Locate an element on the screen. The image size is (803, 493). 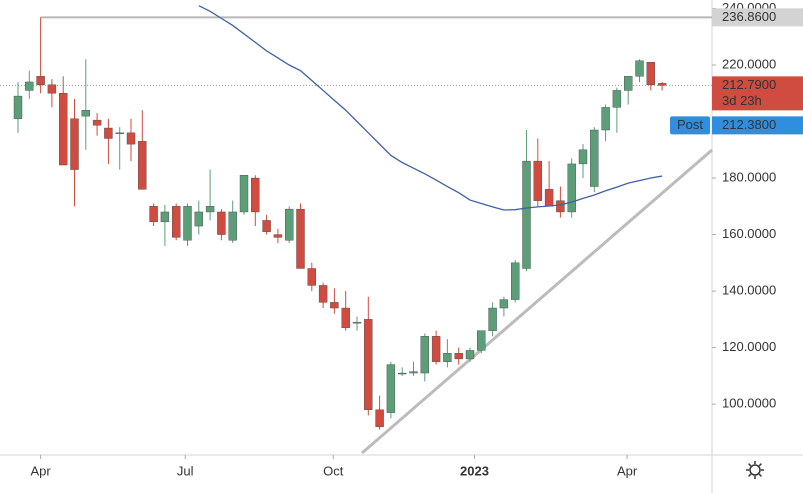
last-price-box is located at coordinates (757, 93).